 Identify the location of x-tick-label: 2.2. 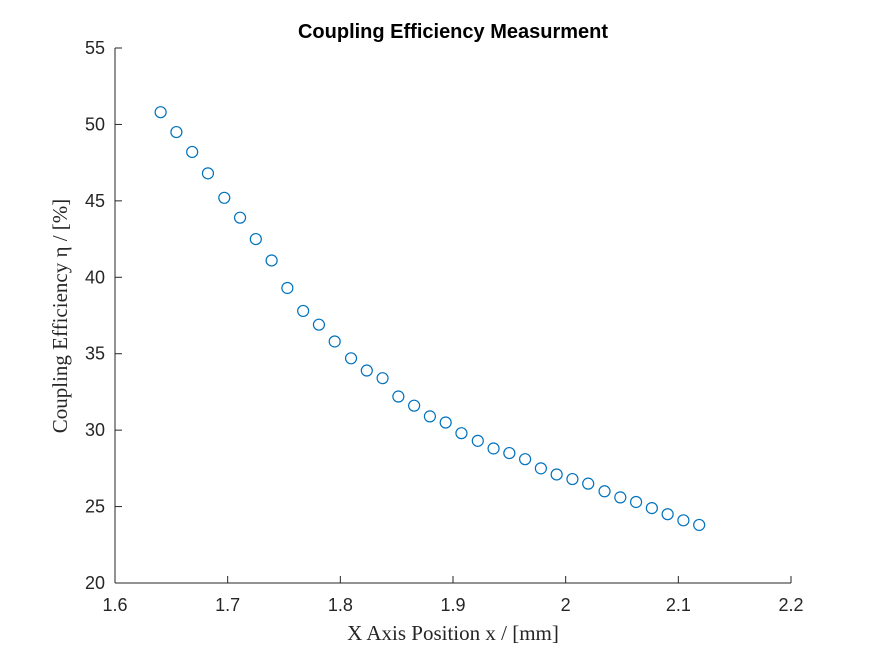
(790, 605).